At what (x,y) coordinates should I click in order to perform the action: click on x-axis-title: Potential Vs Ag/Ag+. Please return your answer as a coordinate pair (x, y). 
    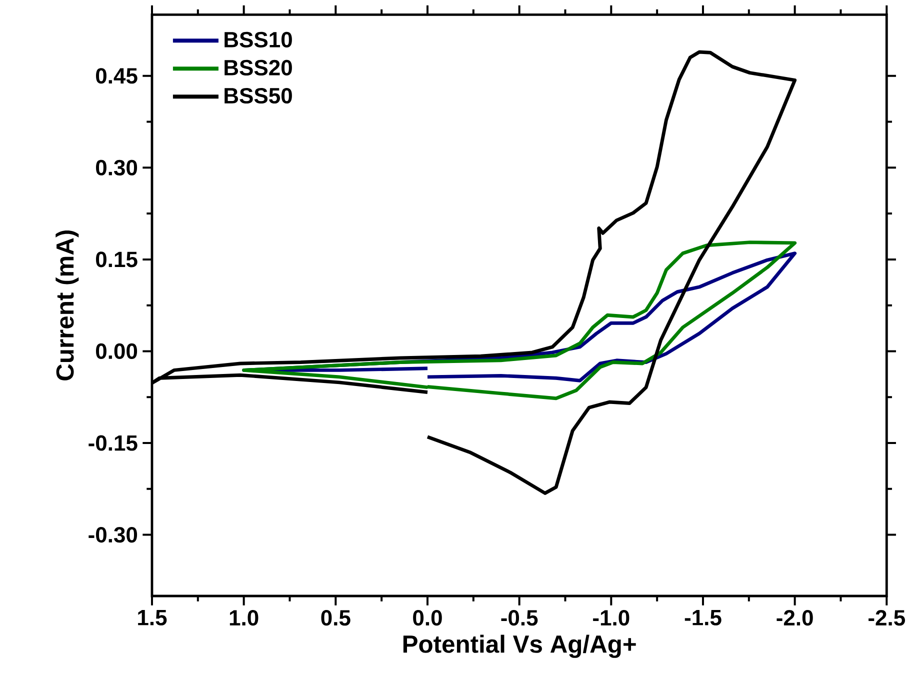
    Looking at the image, I should click on (519, 646).